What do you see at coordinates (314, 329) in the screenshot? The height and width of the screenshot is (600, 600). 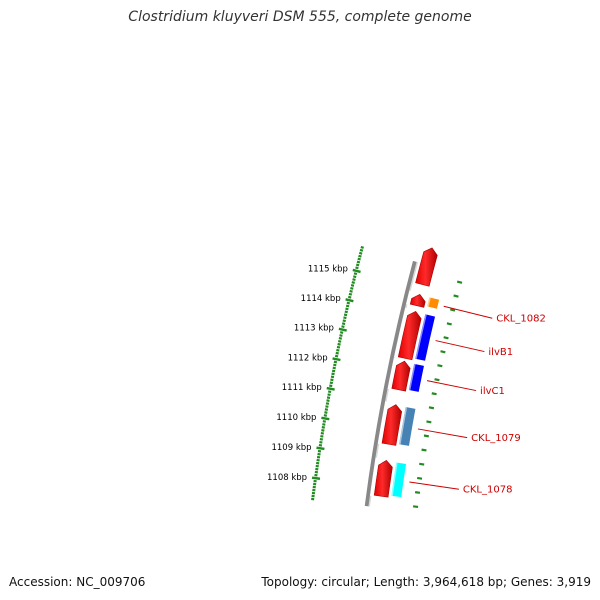 I see `scale-tick-label: 1113 kbp` at bounding box center [314, 329].